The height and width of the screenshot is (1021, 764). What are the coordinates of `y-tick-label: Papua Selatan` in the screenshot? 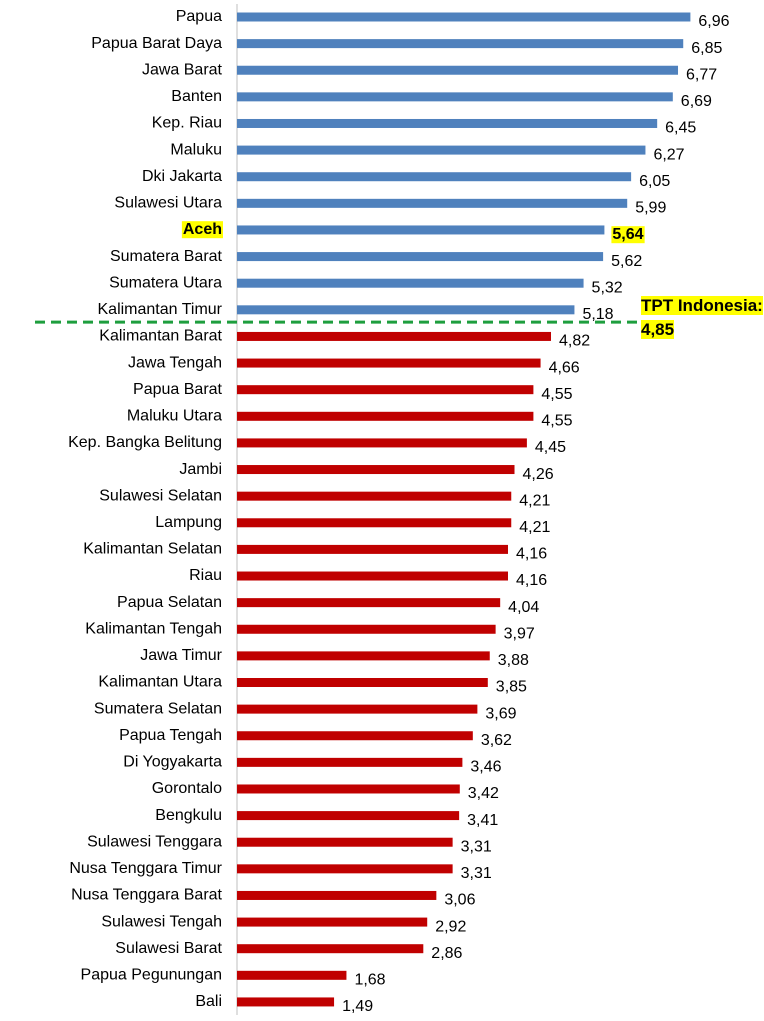 It's located at (169, 602).